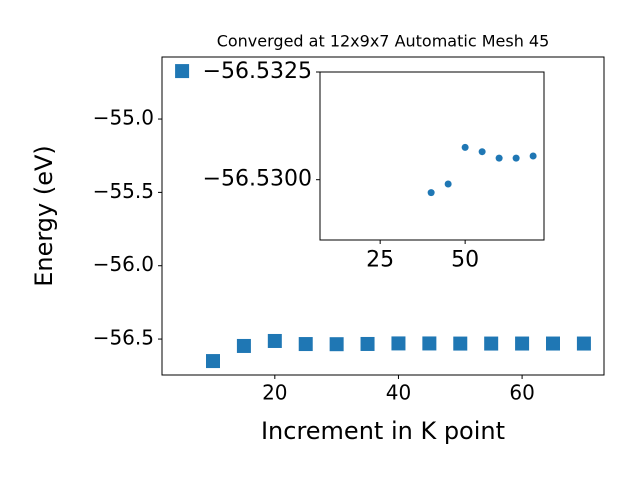 The image size is (640, 480). I want to click on y-tick-label: −56.5, so click(123, 338).